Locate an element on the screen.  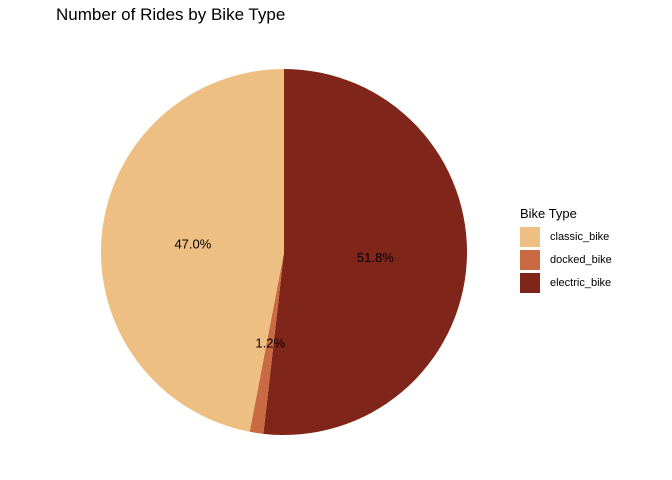
pie-label-electric-bike: 51.8% is located at coordinates (375, 257).